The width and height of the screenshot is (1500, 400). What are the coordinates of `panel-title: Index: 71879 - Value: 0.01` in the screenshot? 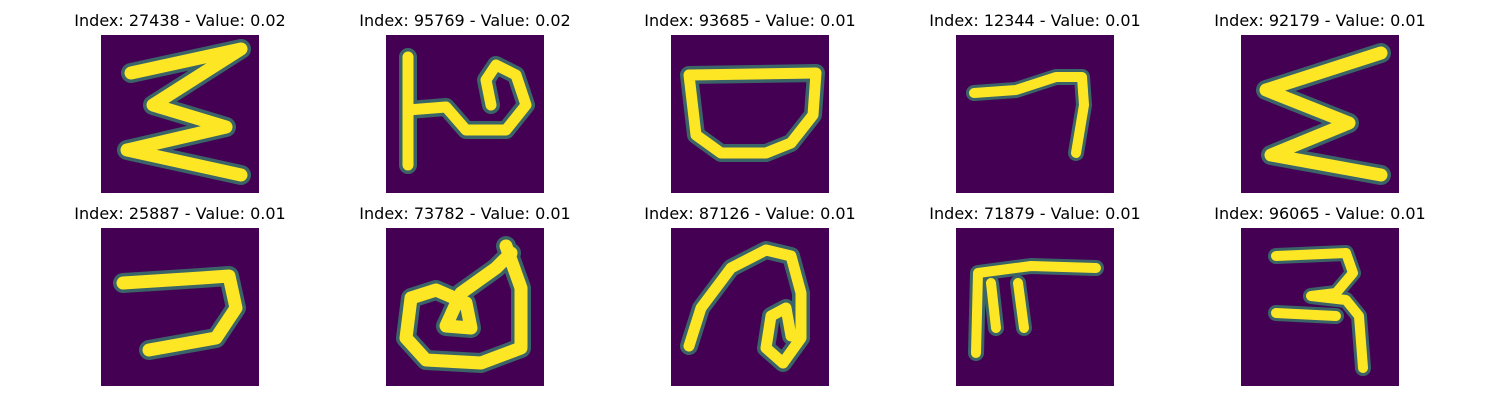 It's located at (1035, 213).